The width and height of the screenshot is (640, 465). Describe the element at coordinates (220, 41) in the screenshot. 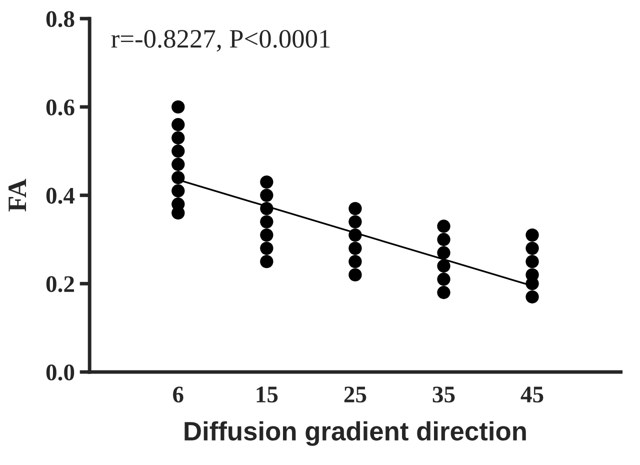

I see `annotation: r=-0.8227, P<0.0001` at that location.